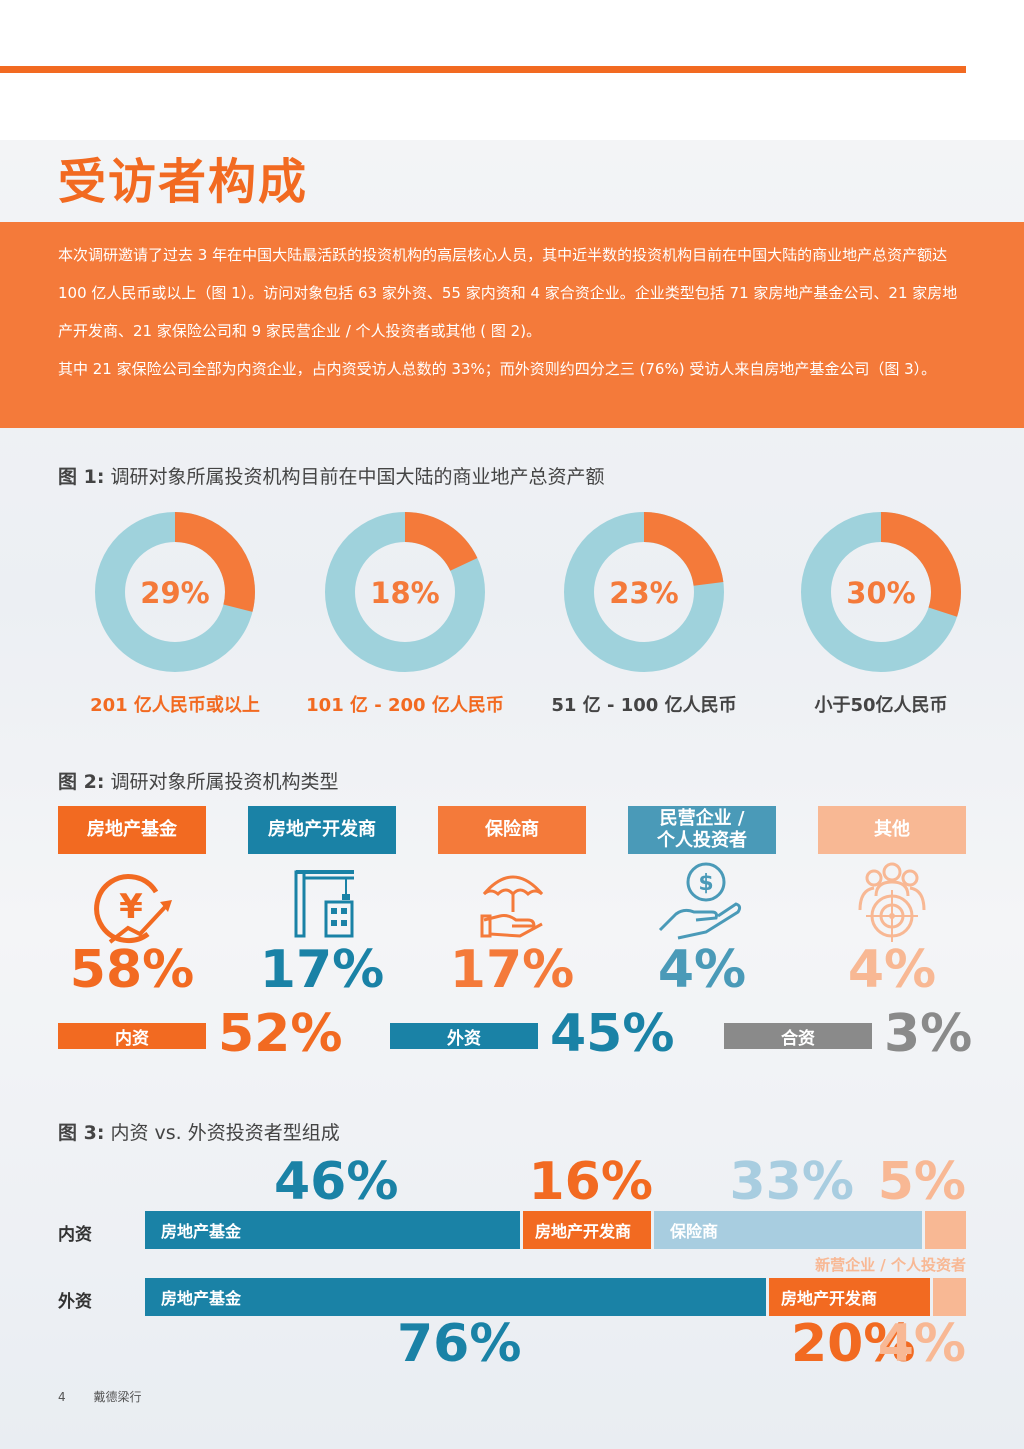 This screenshot has height=1449, width=1024. I want to click on type-box-3: 保险商, so click(512, 830).